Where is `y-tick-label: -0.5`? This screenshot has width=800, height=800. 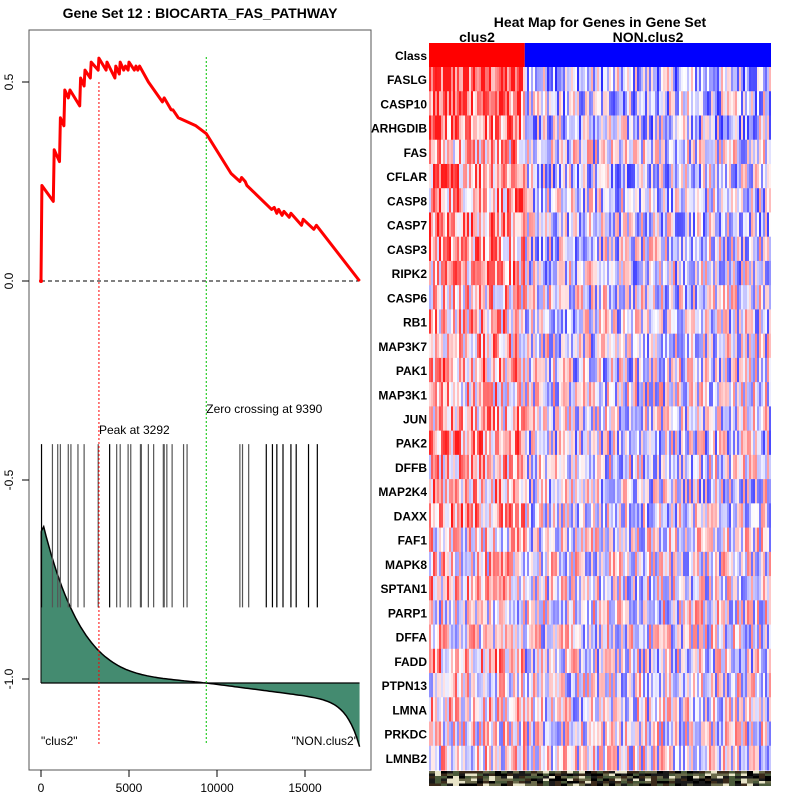 y-tick-label: -0.5 is located at coordinates (9, 479).